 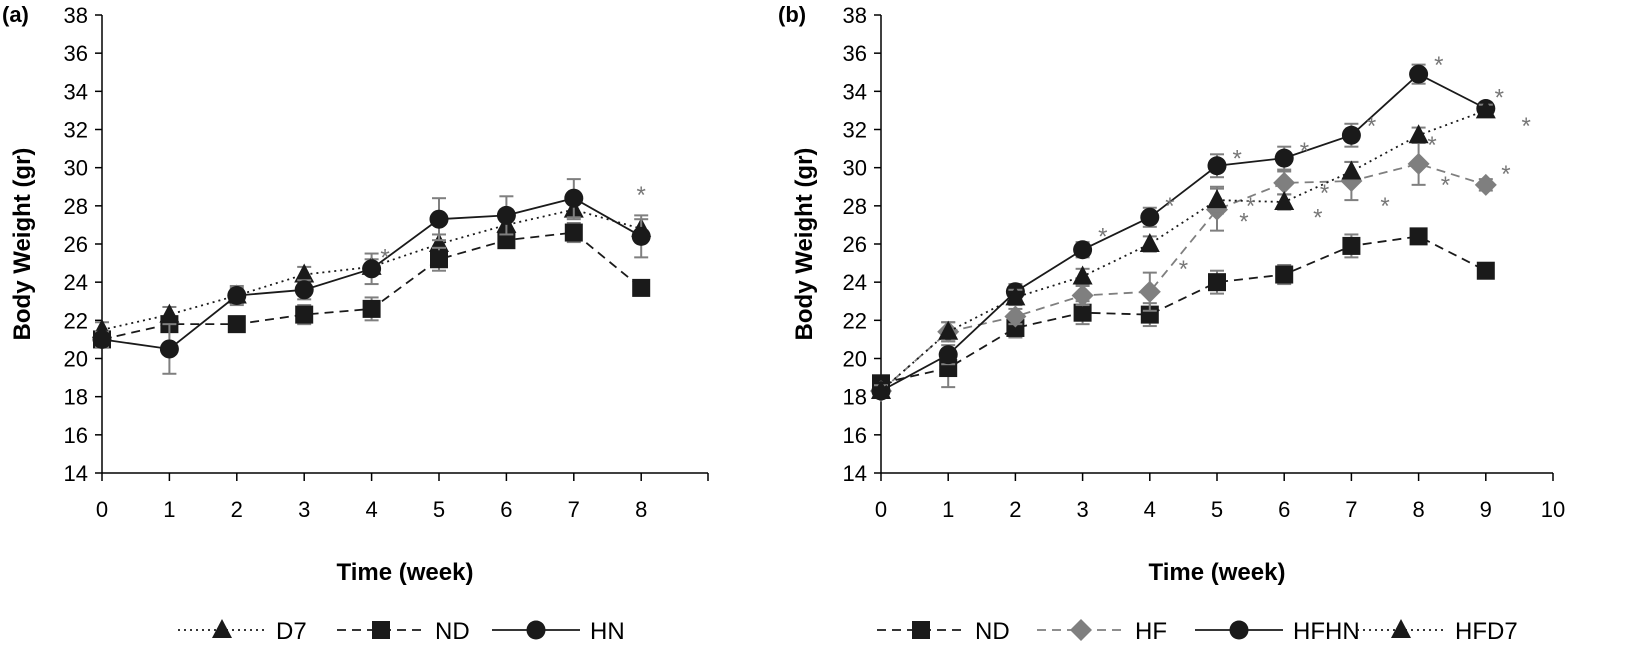 What do you see at coordinates (855, 53) in the screenshot?
I see `y-tick-label: 36` at bounding box center [855, 53].